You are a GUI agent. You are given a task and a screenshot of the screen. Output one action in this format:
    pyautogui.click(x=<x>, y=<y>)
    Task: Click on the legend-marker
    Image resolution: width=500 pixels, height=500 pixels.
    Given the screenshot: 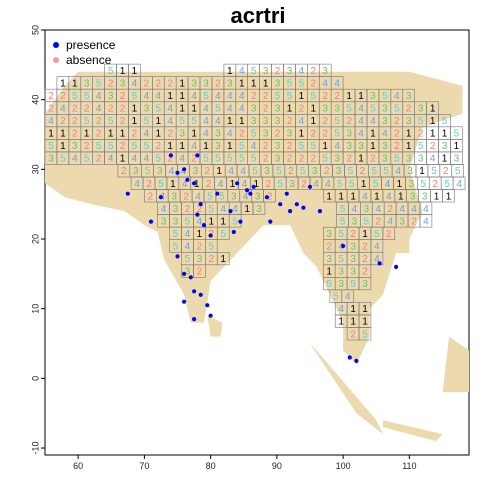 What is the action you would take?
    pyautogui.click(x=56, y=45)
    